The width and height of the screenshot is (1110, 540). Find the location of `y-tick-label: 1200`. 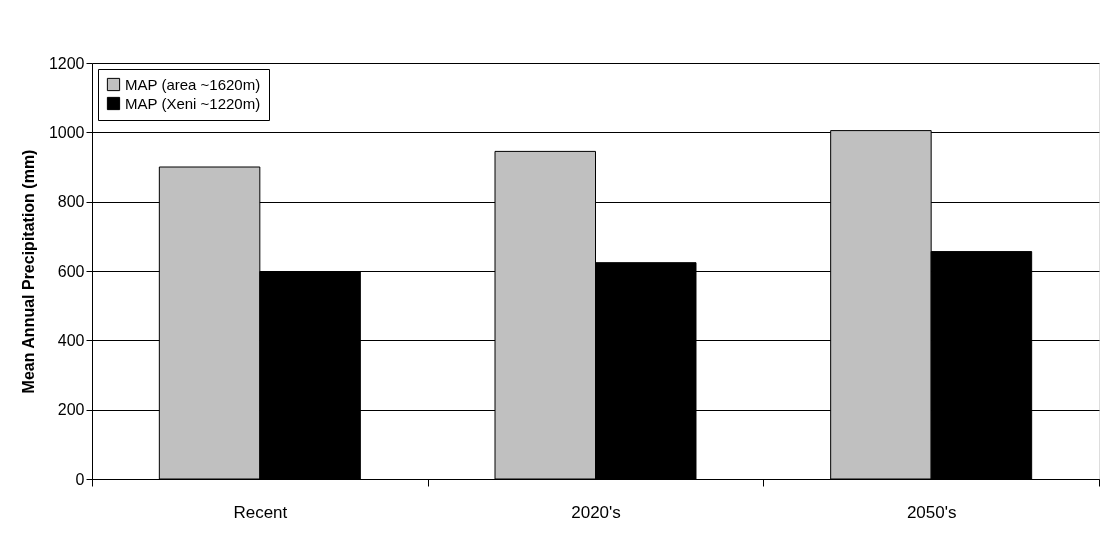

y-tick-label: 1200 is located at coordinates (66, 63).